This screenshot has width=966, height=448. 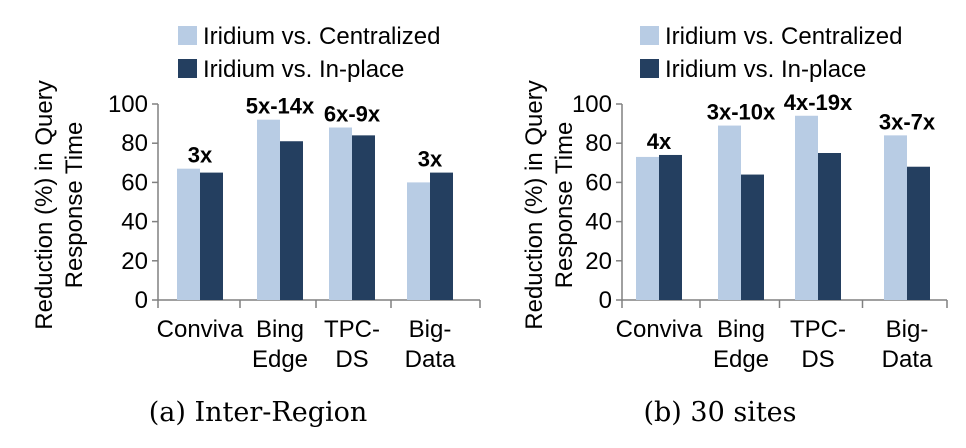 I want to click on data-annotation: 4x, so click(x=659, y=141).